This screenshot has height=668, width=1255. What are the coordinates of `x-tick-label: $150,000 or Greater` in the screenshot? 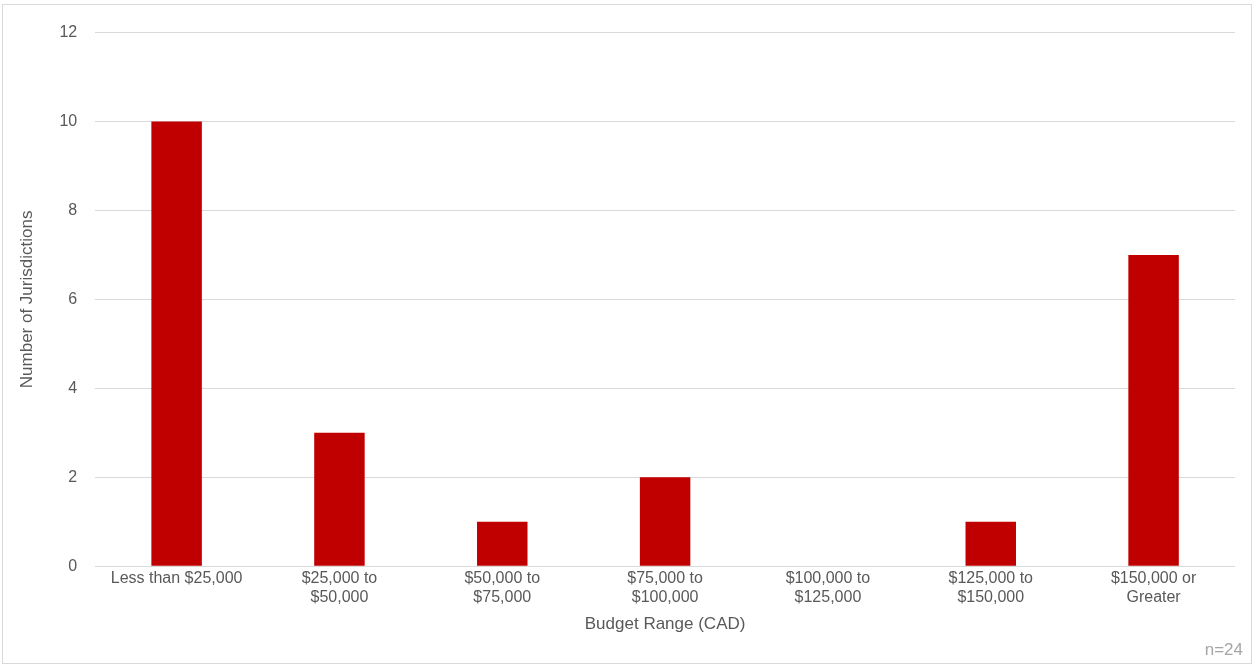 It's located at (1153, 587).